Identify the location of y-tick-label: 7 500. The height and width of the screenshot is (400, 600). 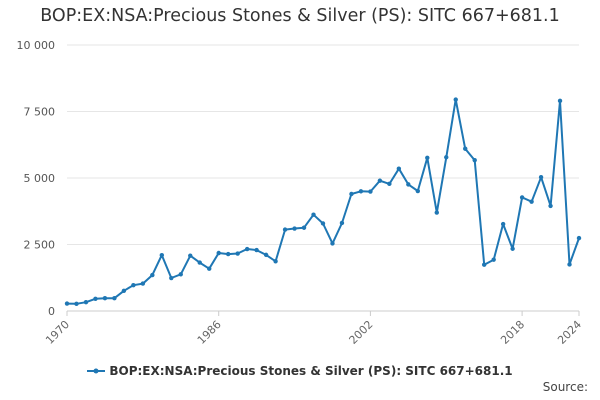
(40, 112).